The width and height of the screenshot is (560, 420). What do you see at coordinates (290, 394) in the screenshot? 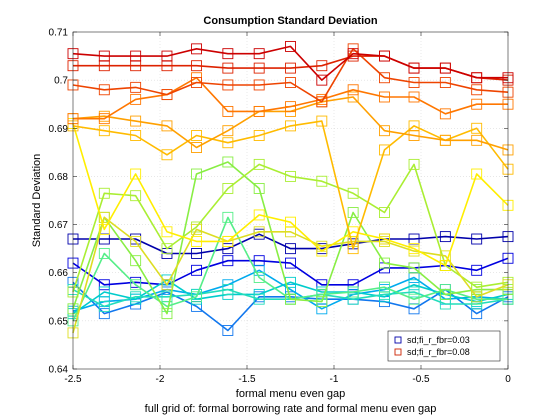
I see `x-axis-label: formal menu even gap` at bounding box center [290, 394].